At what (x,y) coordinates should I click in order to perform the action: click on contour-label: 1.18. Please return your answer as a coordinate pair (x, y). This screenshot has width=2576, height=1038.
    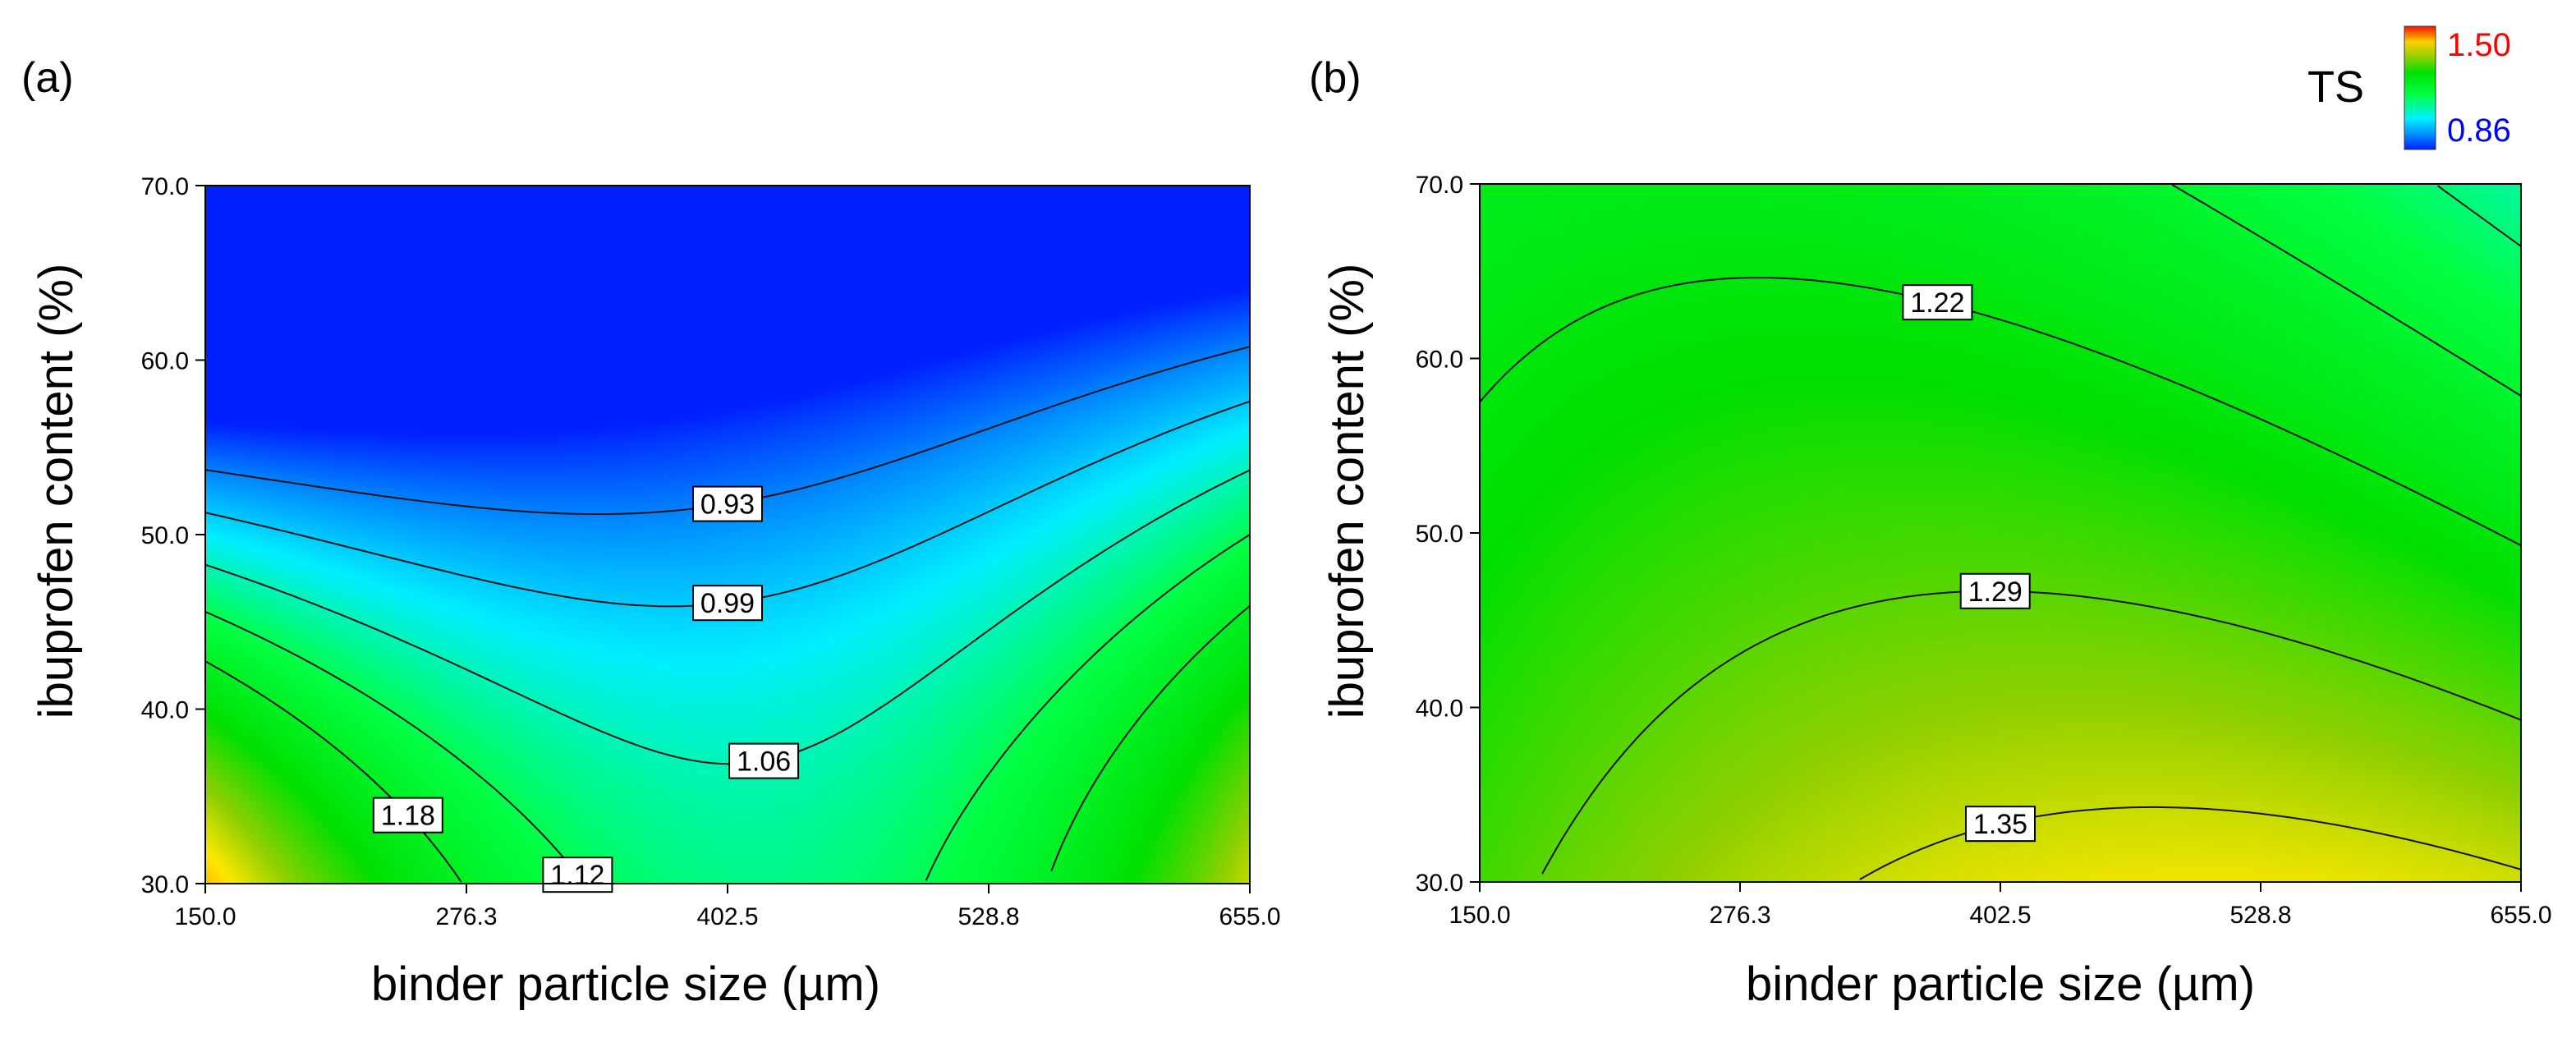
    Looking at the image, I should click on (408, 816).